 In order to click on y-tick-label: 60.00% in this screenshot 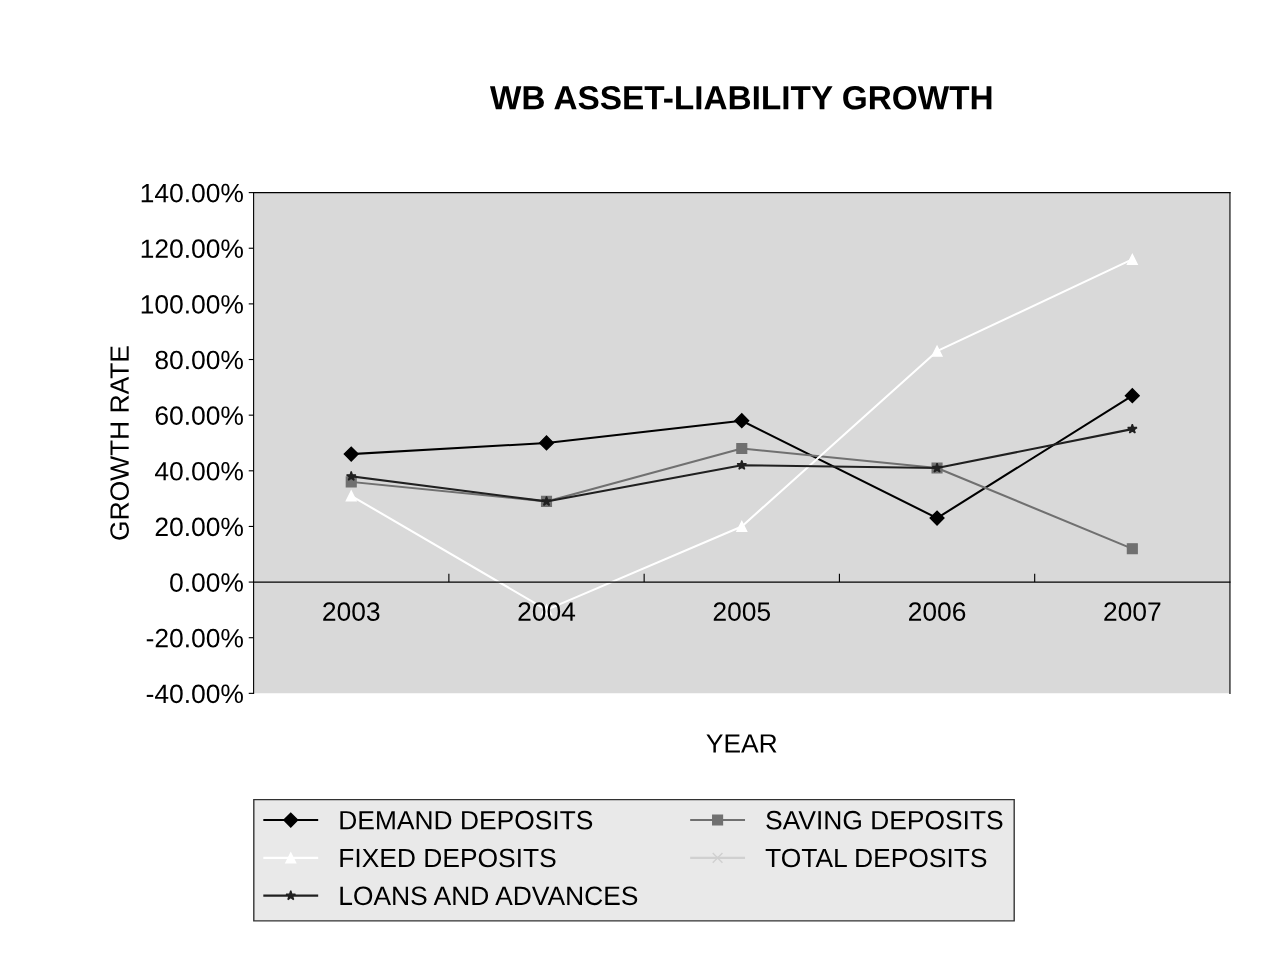, I will do `click(199, 415)`.